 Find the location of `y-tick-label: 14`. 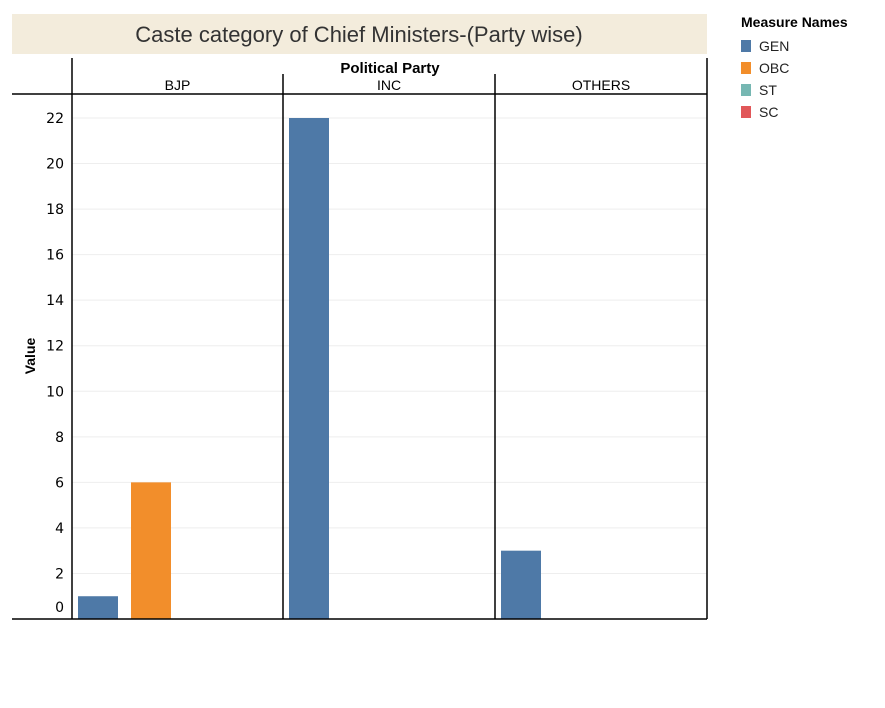

y-tick-label: 14 is located at coordinates (55, 301).